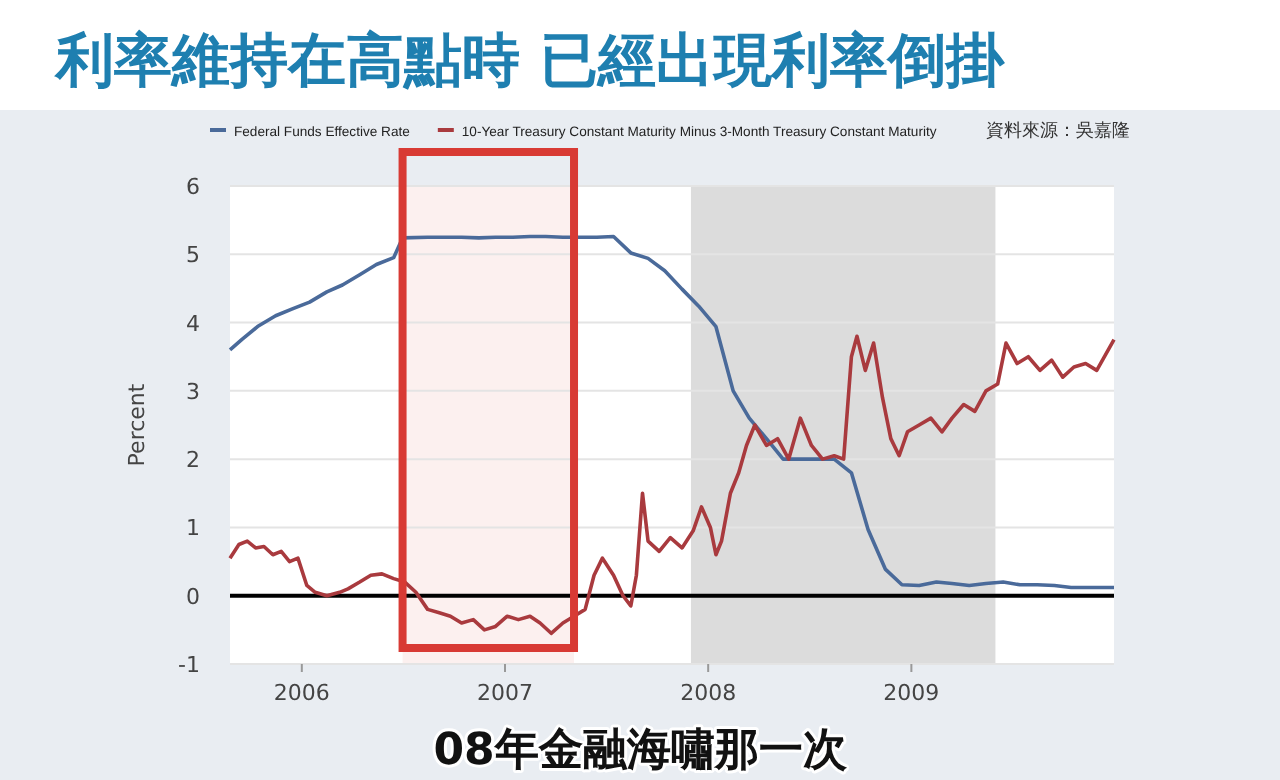 The height and width of the screenshot is (780, 1280). What do you see at coordinates (193, 187) in the screenshot?
I see `ytick: 6` at bounding box center [193, 187].